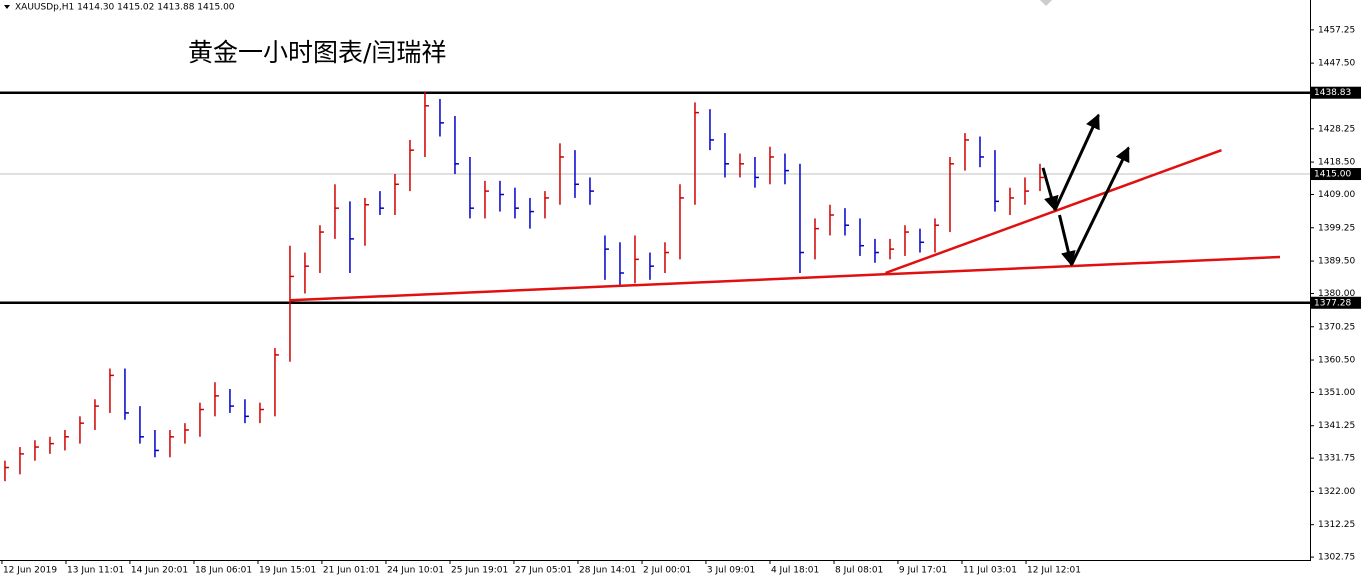 The width and height of the screenshot is (1363, 582). I want to click on y-tick-label: 1360.50, so click(1336, 361).